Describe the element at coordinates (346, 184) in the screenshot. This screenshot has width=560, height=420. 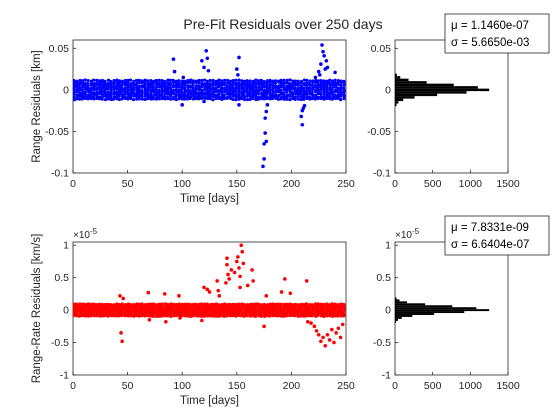
I see `x-tick-label: 250` at that location.